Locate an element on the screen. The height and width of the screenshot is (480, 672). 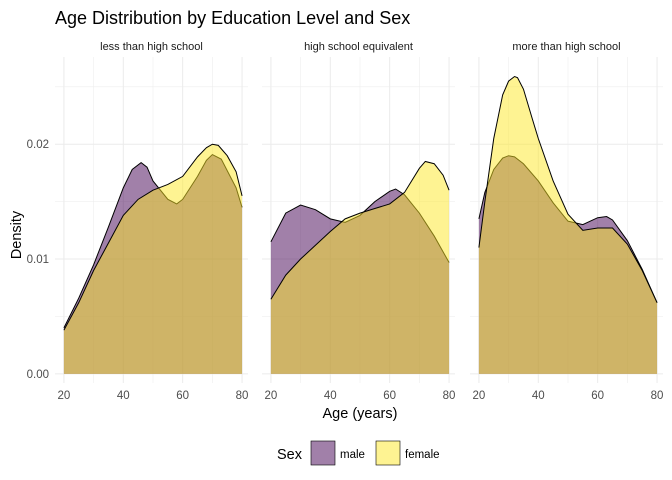
y-axis-title: Density is located at coordinates (17, 234).